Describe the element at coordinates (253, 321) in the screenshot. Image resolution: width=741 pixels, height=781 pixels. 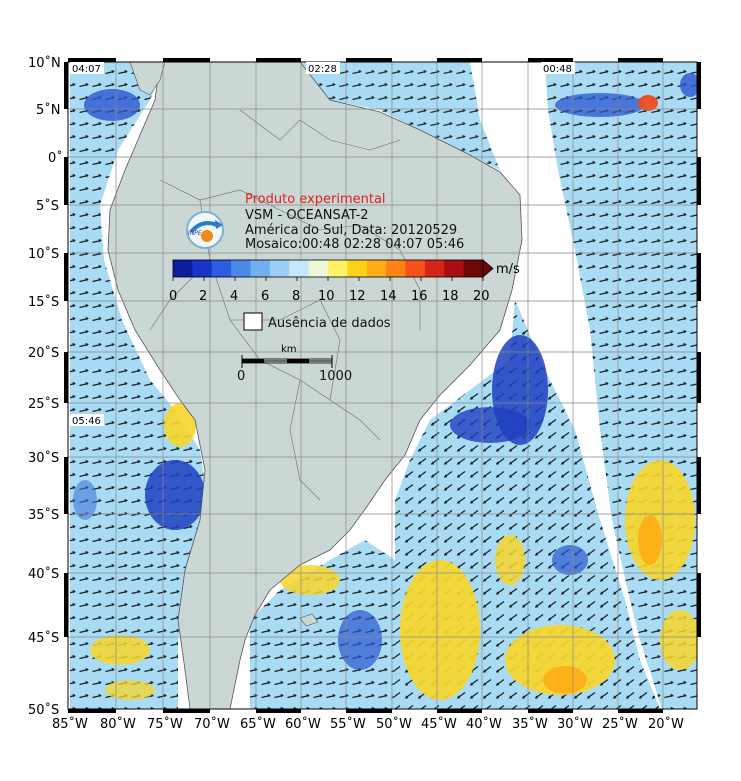
I see `no-data-swatch` at that location.